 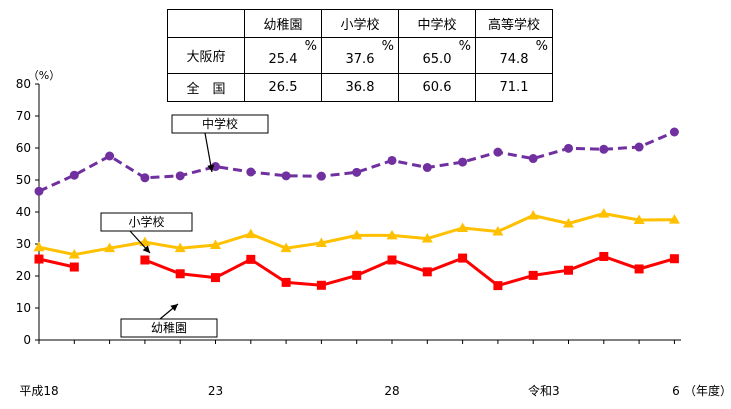 What do you see at coordinates (283, 23) in the screenshot?
I see `table-header-cell: 幼稚園` at bounding box center [283, 23].